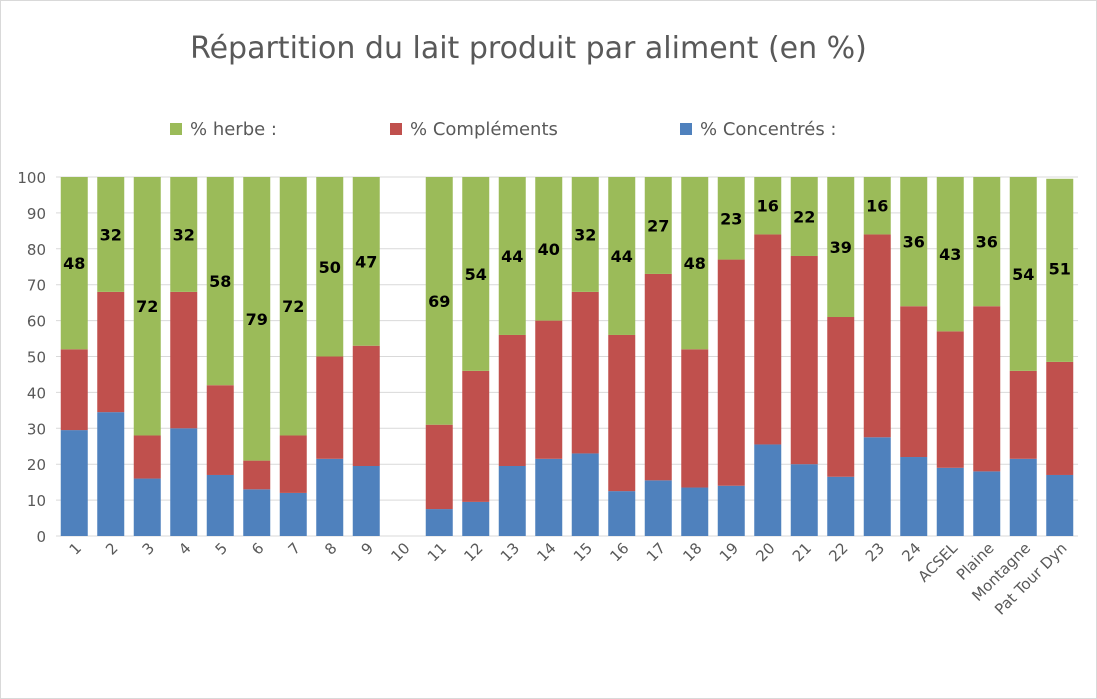 This screenshot has height=699, width=1097. What do you see at coordinates (36, 501) in the screenshot?
I see `y-tick-label: 10` at bounding box center [36, 501].